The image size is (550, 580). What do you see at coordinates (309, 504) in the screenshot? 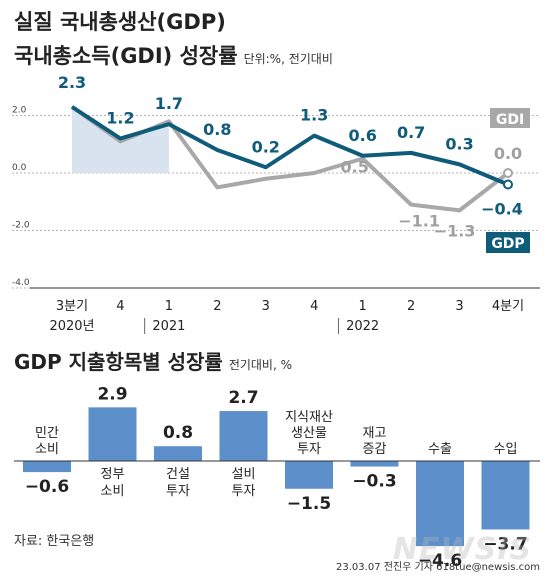
I see `bar-value-label: −1.5` at bounding box center [309, 504].